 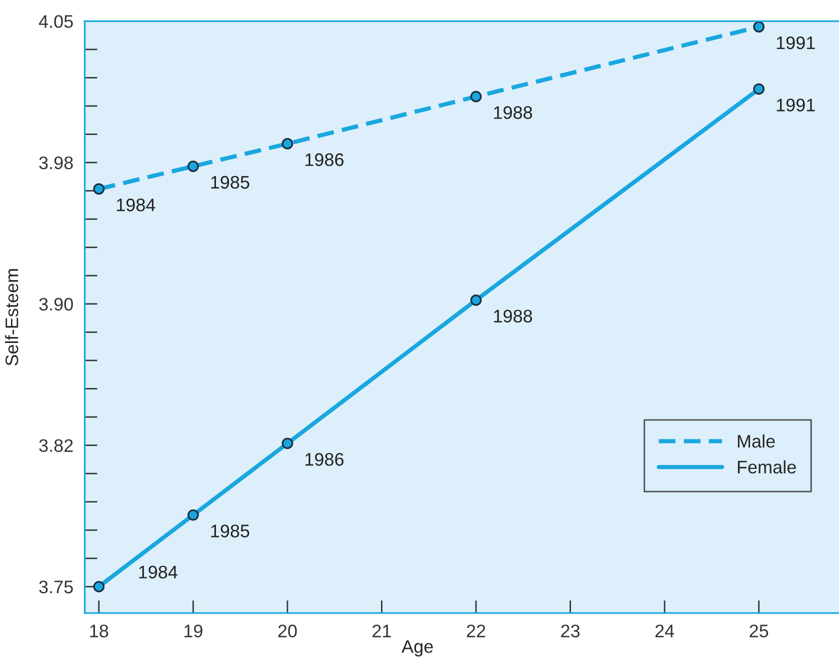 What do you see at coordinates (99, 631) in the screenshot?
I see `x-tick-label: 18` at bounding box center [99, 631].